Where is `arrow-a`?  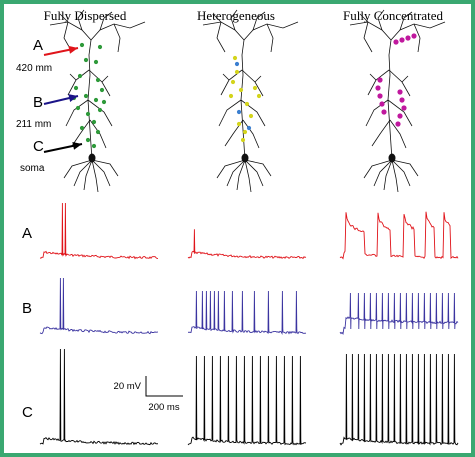
arrow-a is located at coordinates (61, 50).